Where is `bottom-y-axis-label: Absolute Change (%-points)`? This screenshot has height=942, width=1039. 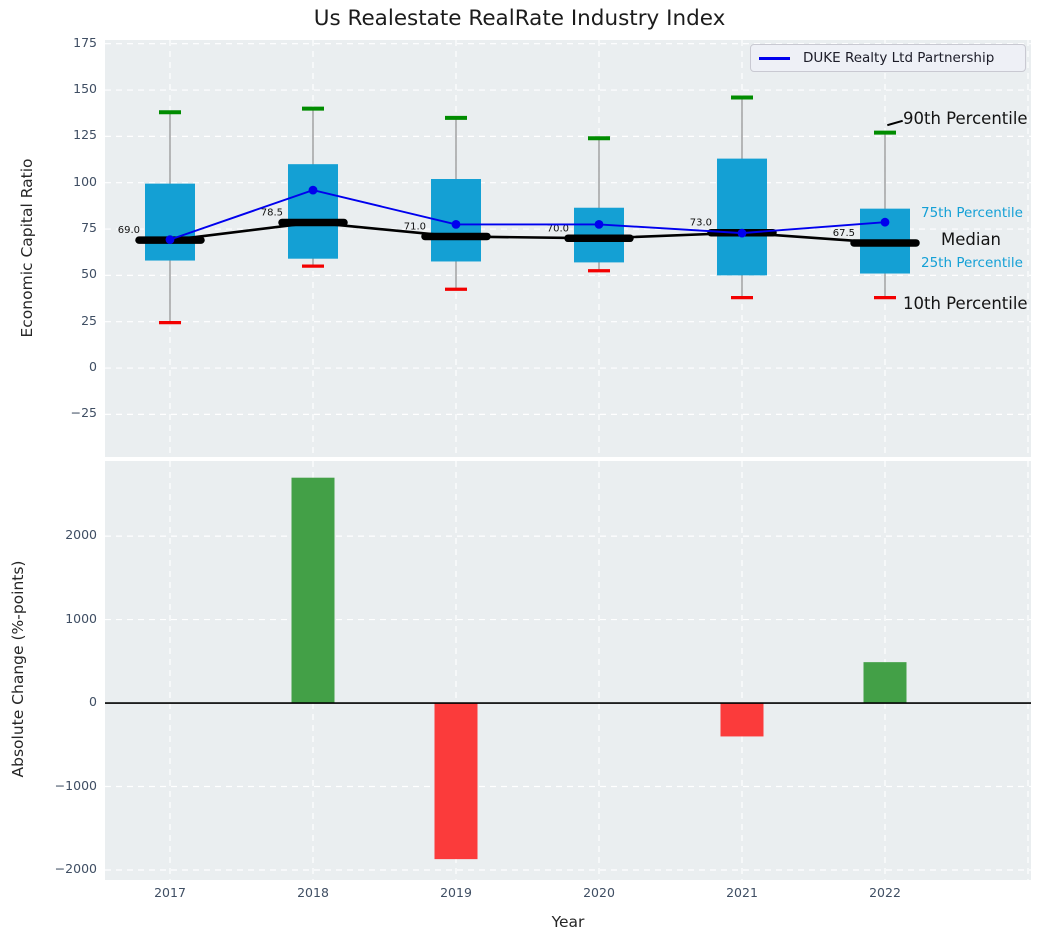 bottom-y-axis-label: Absolute Change (%-points) is located at coordinates (18, 669).